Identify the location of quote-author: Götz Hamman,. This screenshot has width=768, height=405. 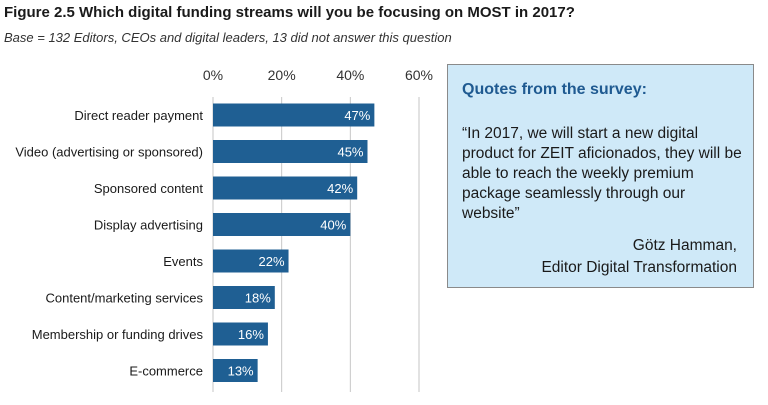
(684, 245).